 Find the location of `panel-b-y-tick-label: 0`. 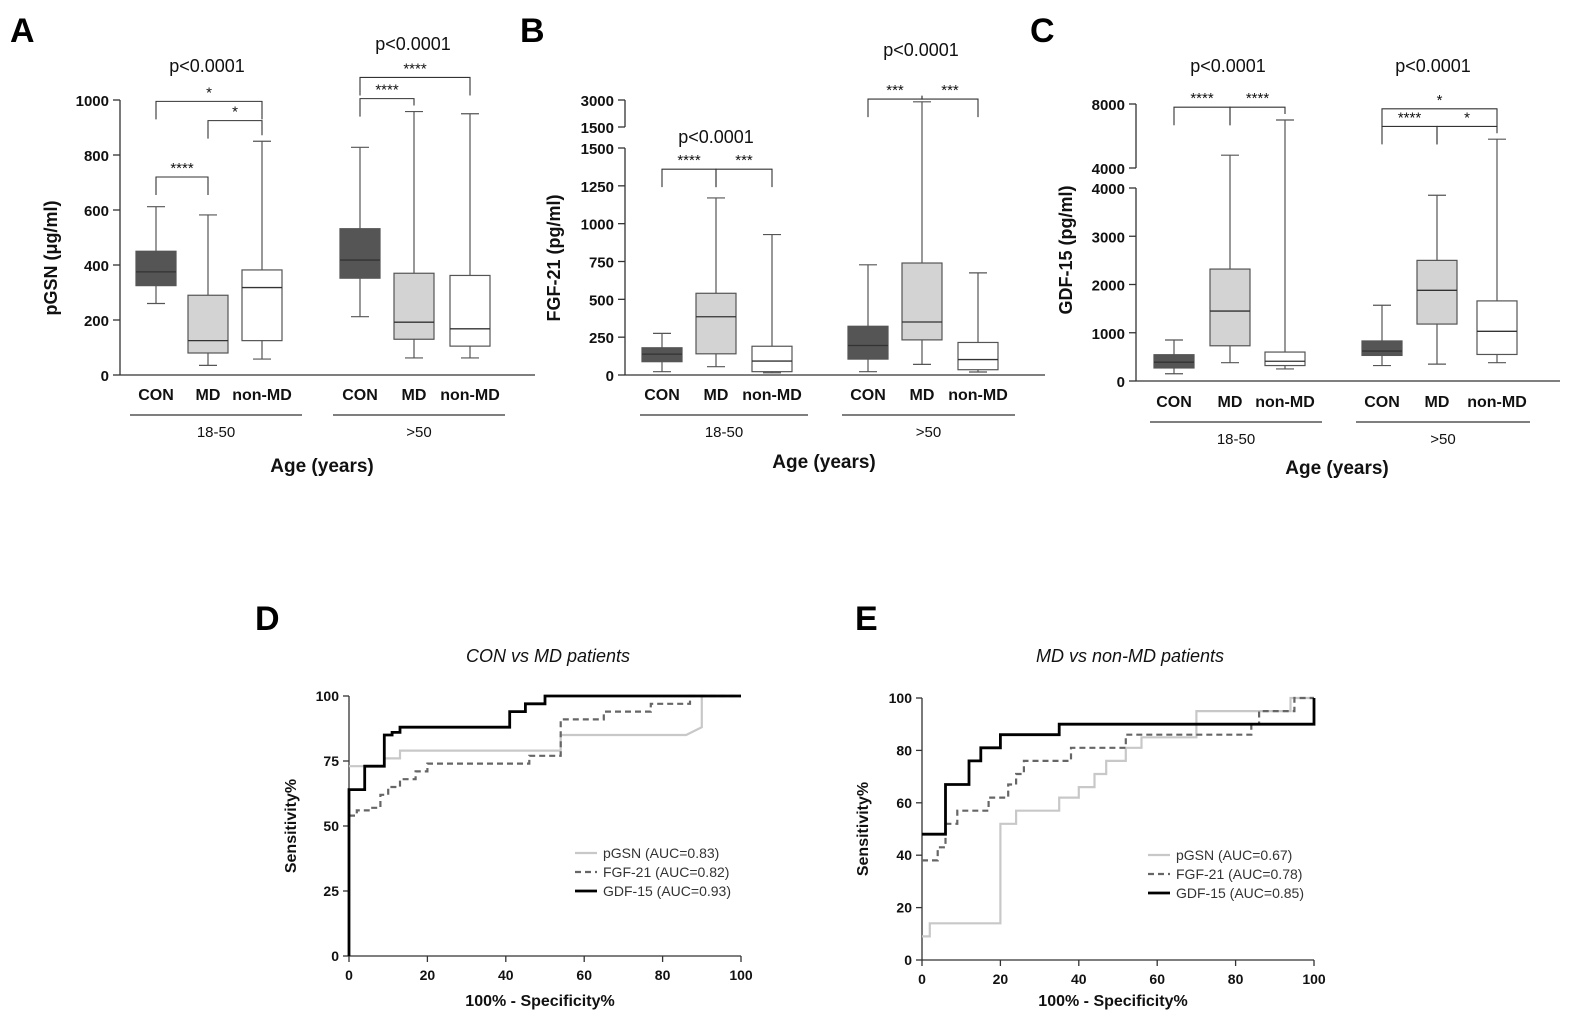

panel-b-y-tick-label: 0 is located at coordinates (610, 376).